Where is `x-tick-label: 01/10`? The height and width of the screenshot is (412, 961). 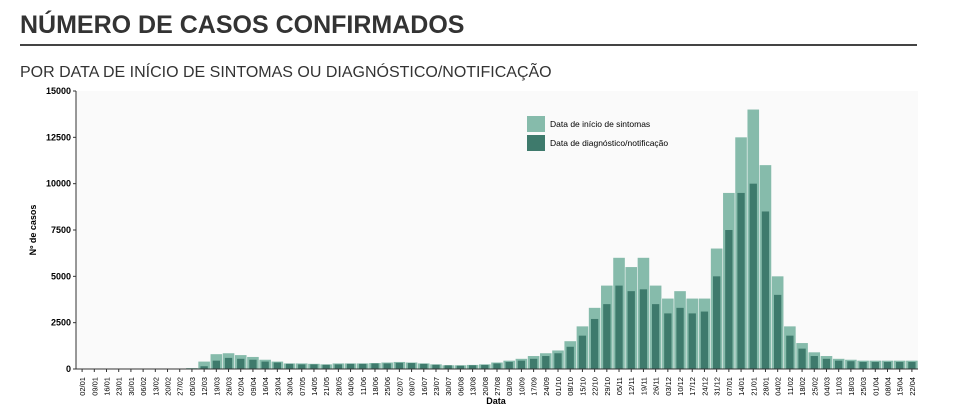
x-tick-label: 01/10 is located at coordinates (558, 386).